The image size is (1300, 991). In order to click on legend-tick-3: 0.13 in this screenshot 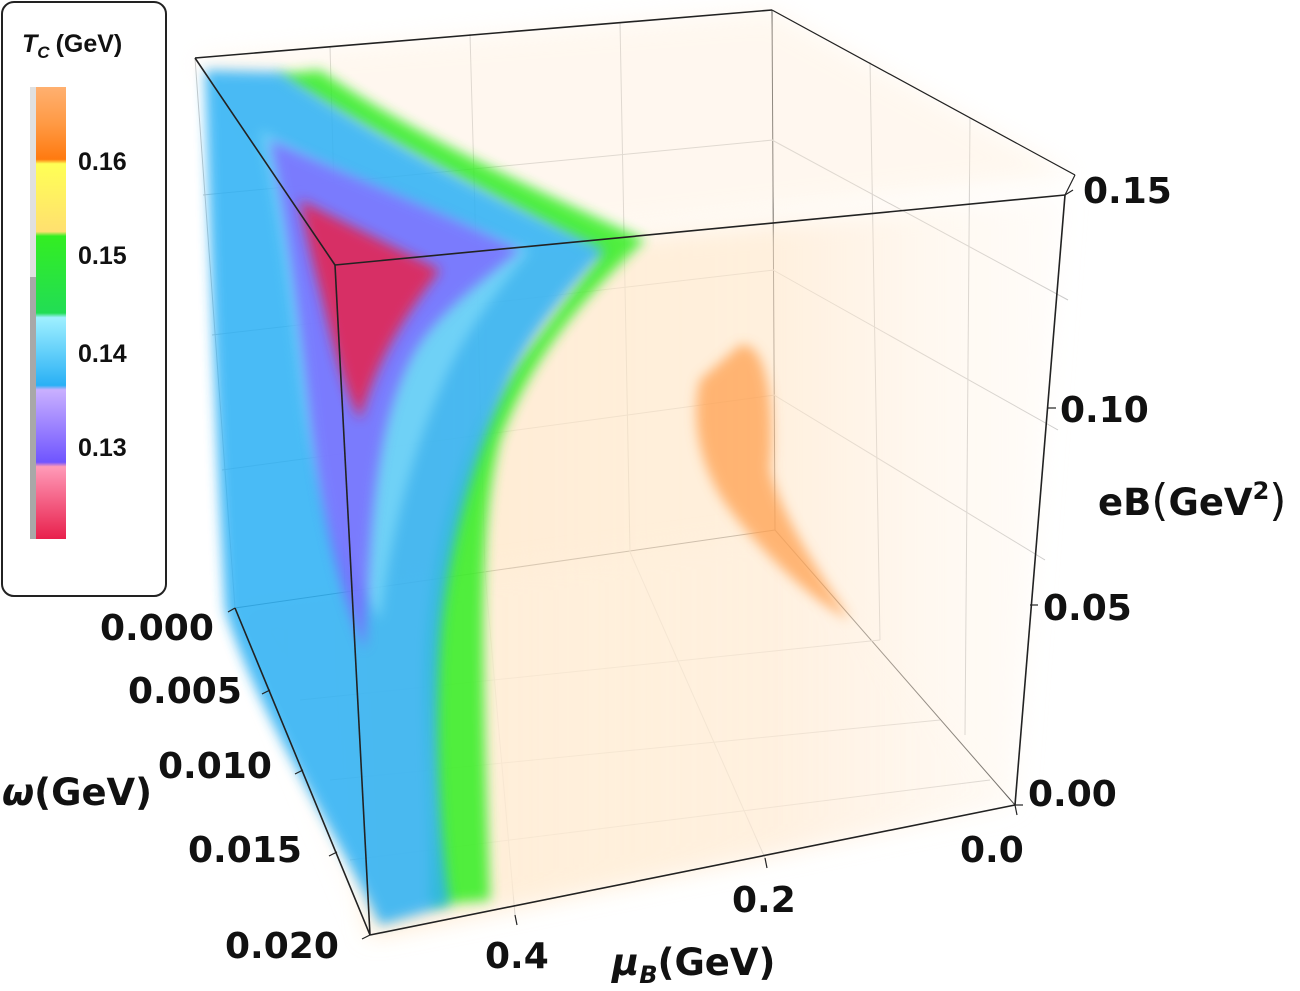, I will do `click(102, 448)`.